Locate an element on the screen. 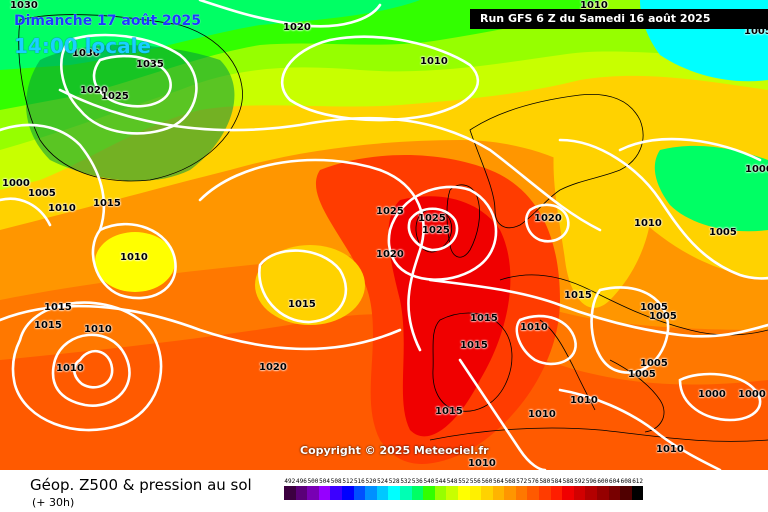 The width and height of the screenshot is (768, 512). forecast-date-title: Dimanche 17 août 2025 is located at coordinates (107, 21).